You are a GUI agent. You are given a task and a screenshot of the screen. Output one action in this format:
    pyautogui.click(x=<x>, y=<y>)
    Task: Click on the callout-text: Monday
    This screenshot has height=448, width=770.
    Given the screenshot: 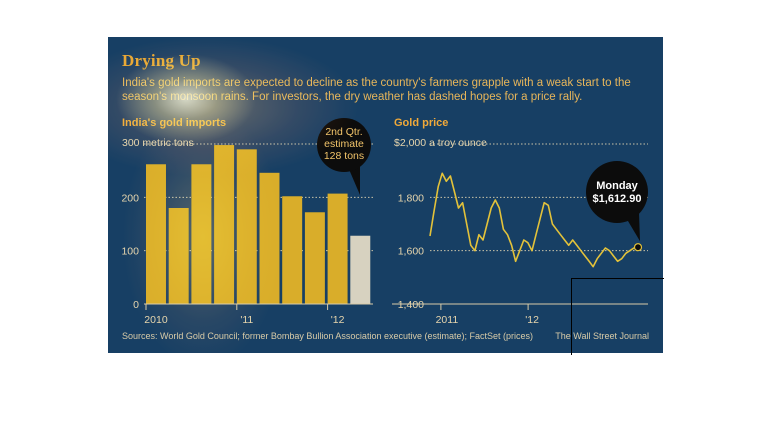 What is the action you would take?
    pyautogui.click(x=617, y=186)
    